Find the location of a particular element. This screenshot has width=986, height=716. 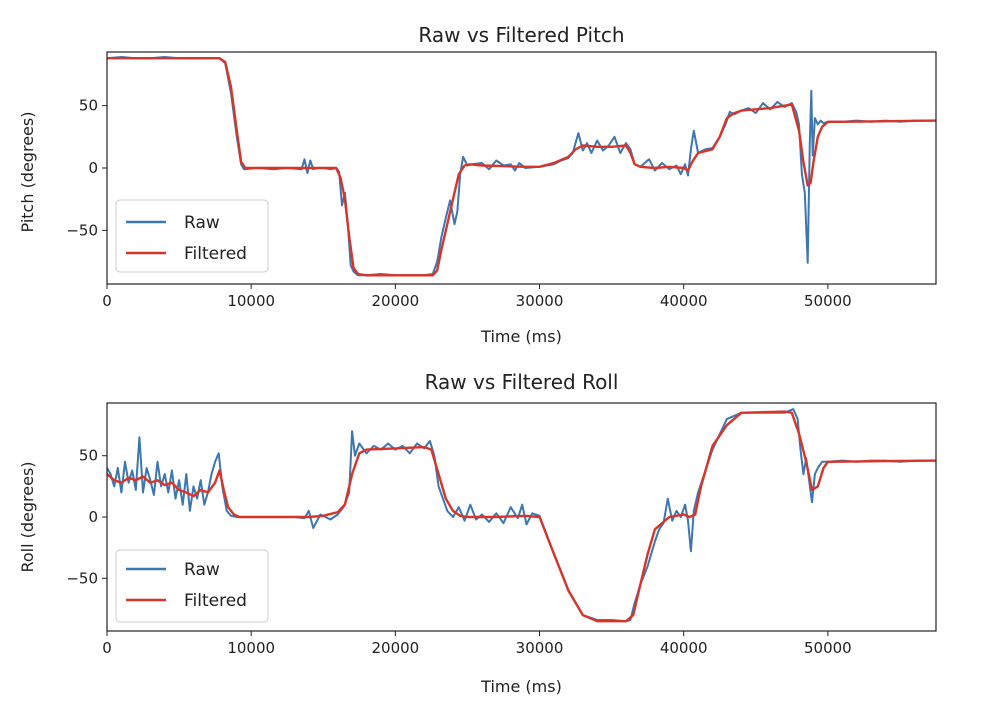

chart-title: Raw vs Filtered Roll is located at coordinates (522, 382).